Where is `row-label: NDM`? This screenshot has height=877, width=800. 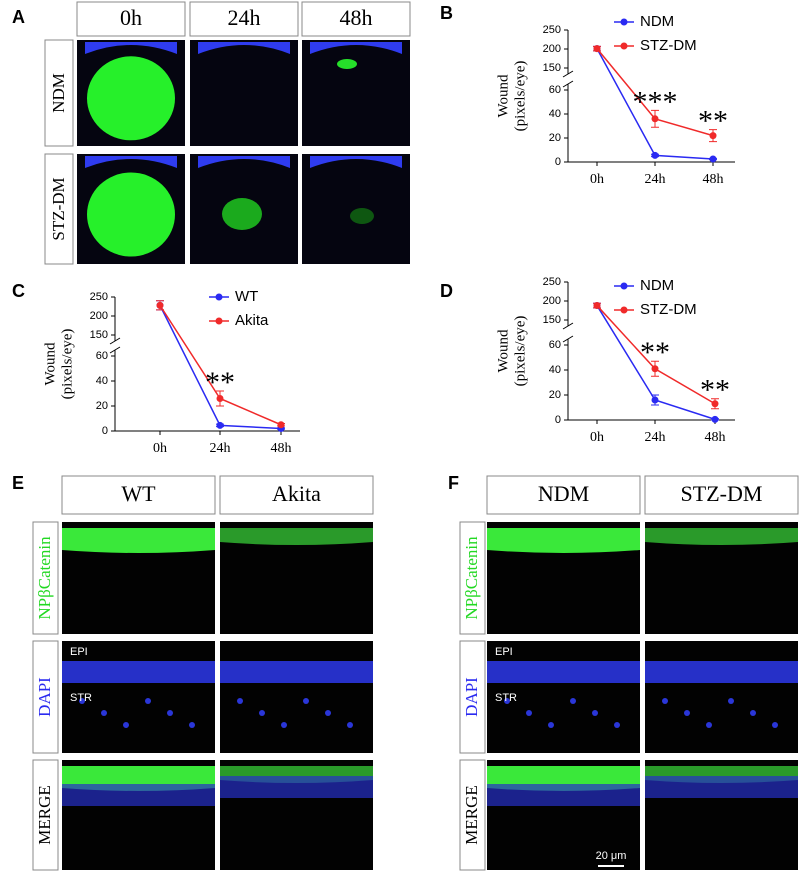 row-label: NDM is located at coordinates (58, 93).